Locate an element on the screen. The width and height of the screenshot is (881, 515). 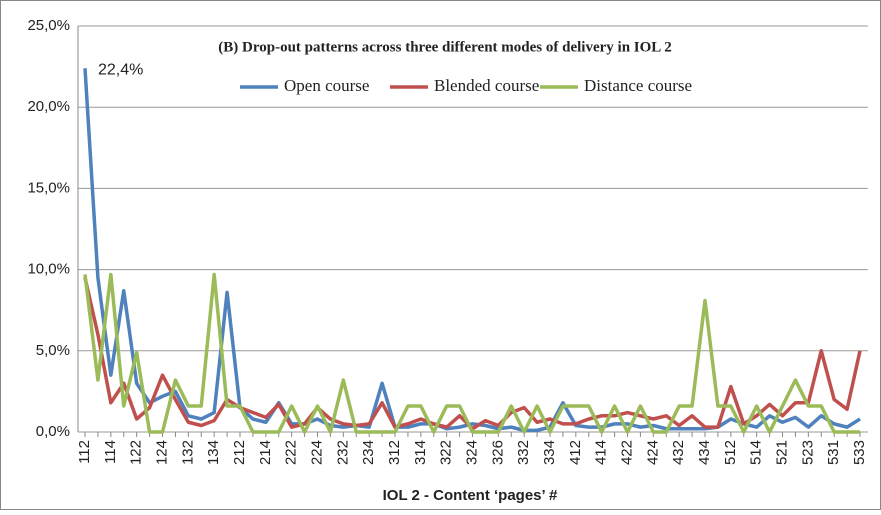
y-tick-label: 25,0% is located at coordinates (48, 25).